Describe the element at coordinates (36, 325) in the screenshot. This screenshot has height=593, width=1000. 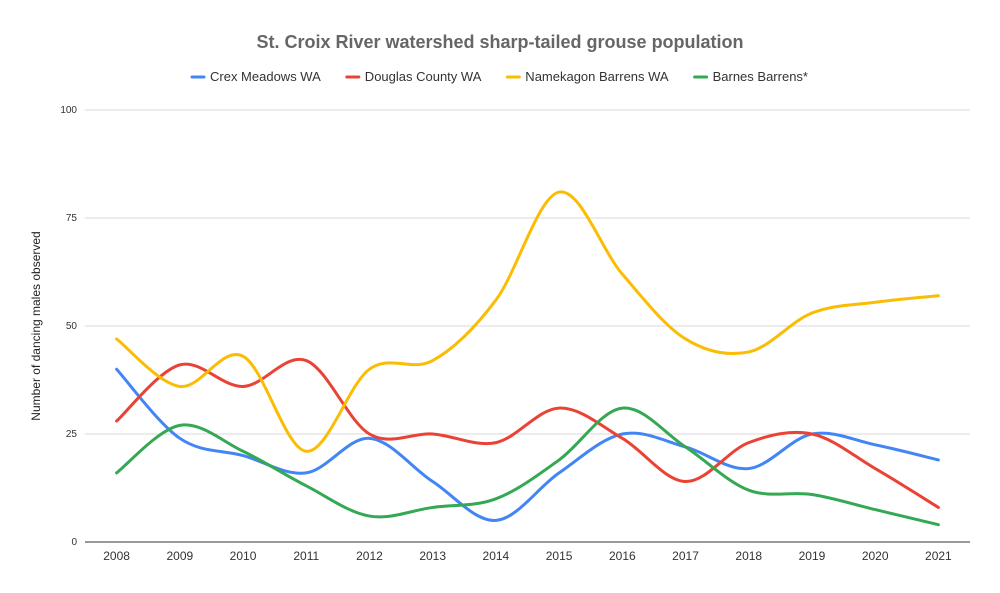
I see `y-axis-label: Number of dancing males observed` at that location.